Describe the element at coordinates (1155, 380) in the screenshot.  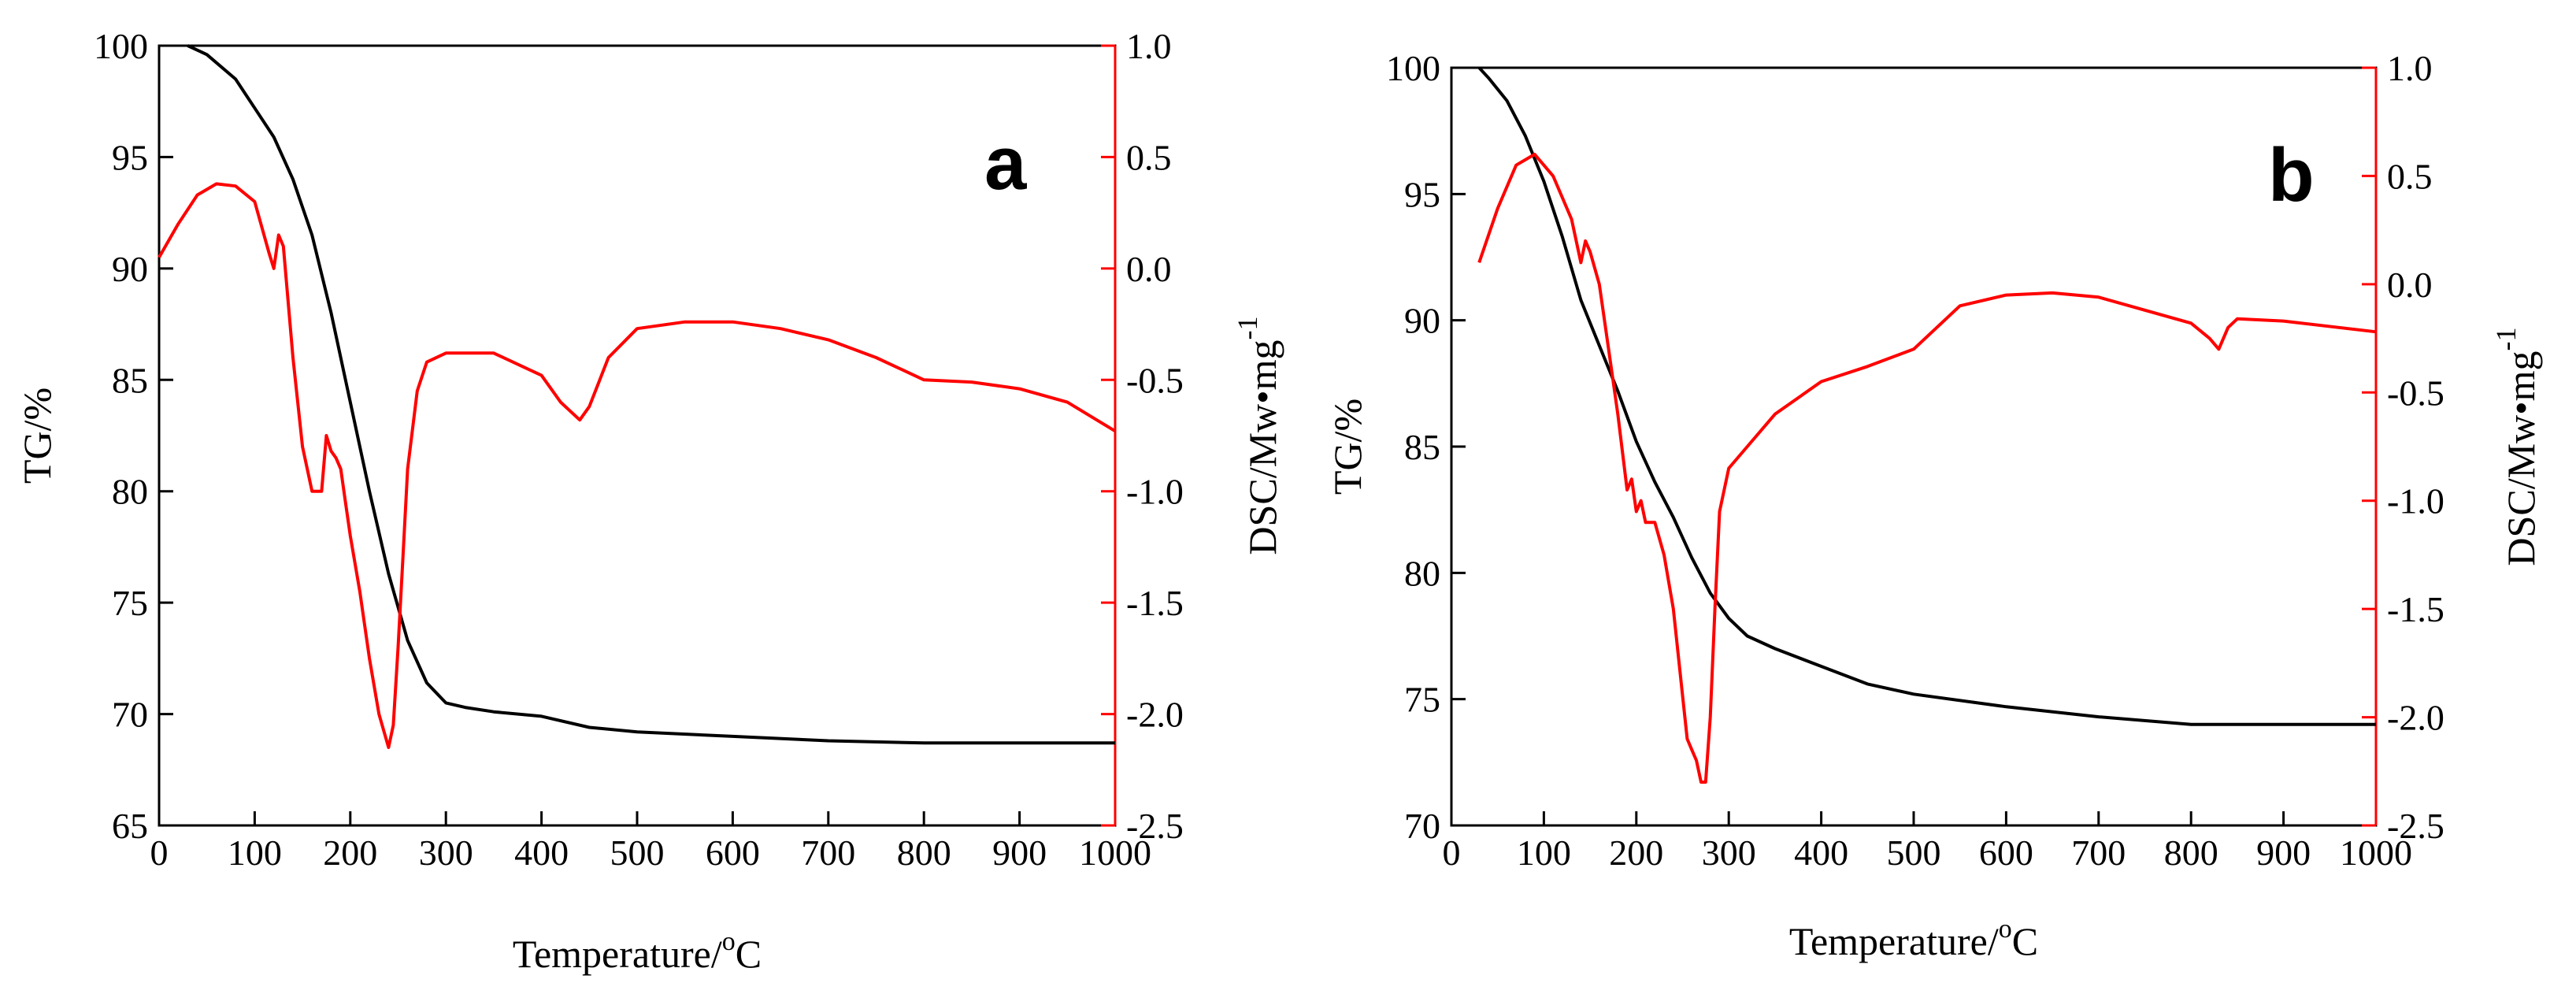
I see `y2-tick-label-a: -0.5` at that location.